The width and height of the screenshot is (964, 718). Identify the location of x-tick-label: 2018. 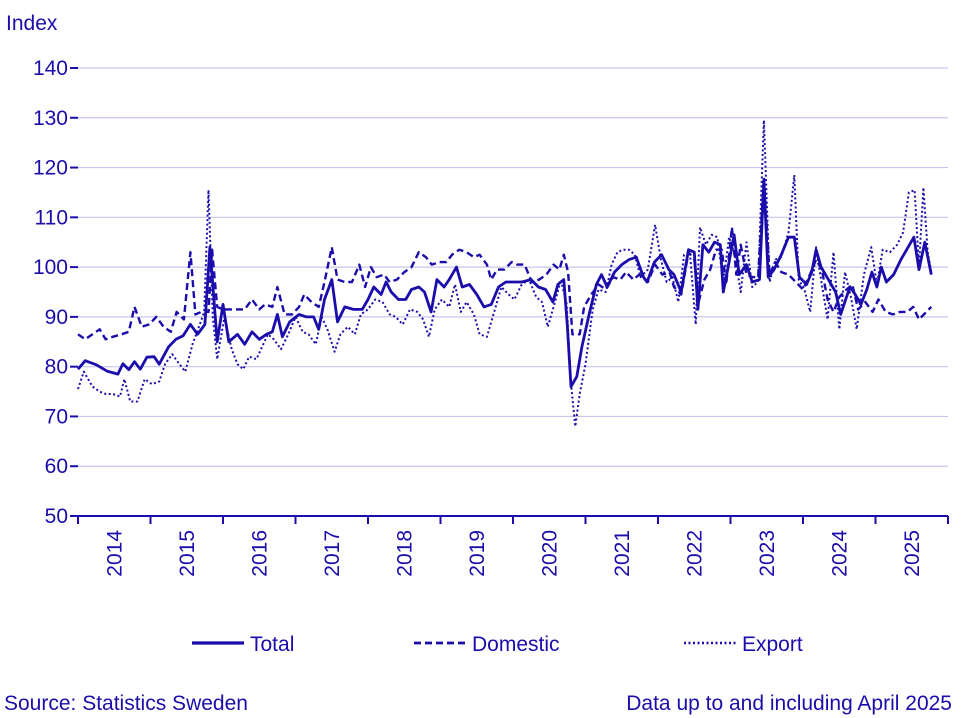
(404, 553).